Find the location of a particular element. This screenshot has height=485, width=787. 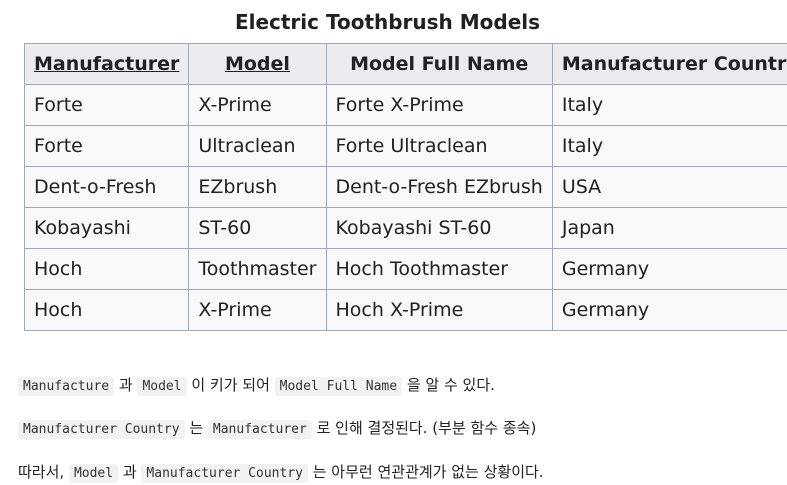

cell-manufacturer: Kobayashi is located at coordinates (107, 228).